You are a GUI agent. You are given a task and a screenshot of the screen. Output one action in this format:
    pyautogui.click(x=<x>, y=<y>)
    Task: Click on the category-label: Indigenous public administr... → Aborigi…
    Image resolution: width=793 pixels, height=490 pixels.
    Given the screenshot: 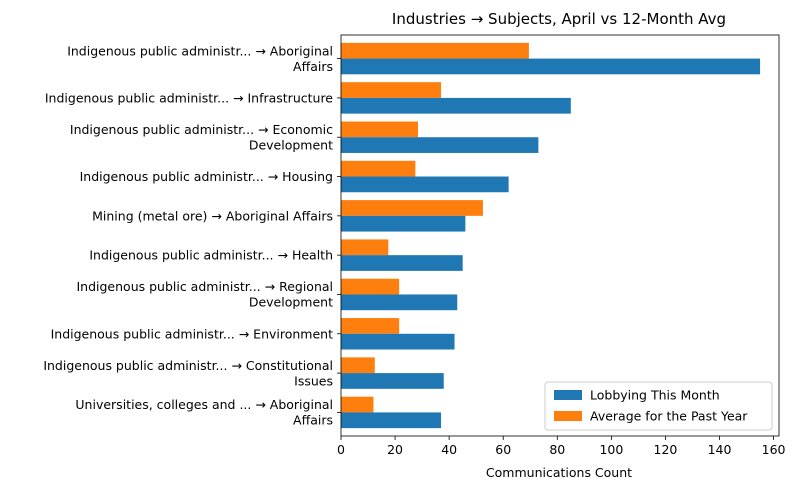 What is the action you would take?
    pyautogui.click(x=200, y=50)
    